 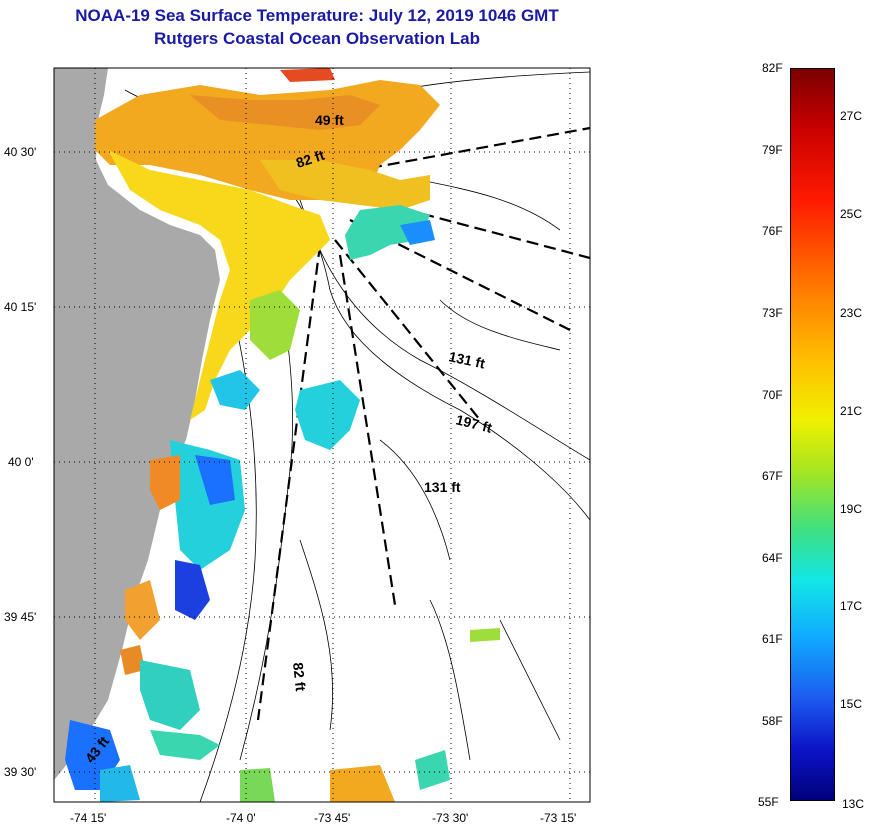 What do you see at coordinates (772, 558) in the screenshot?
I see `colorbar-f-label: 64F` at bounding box center [772, 558].